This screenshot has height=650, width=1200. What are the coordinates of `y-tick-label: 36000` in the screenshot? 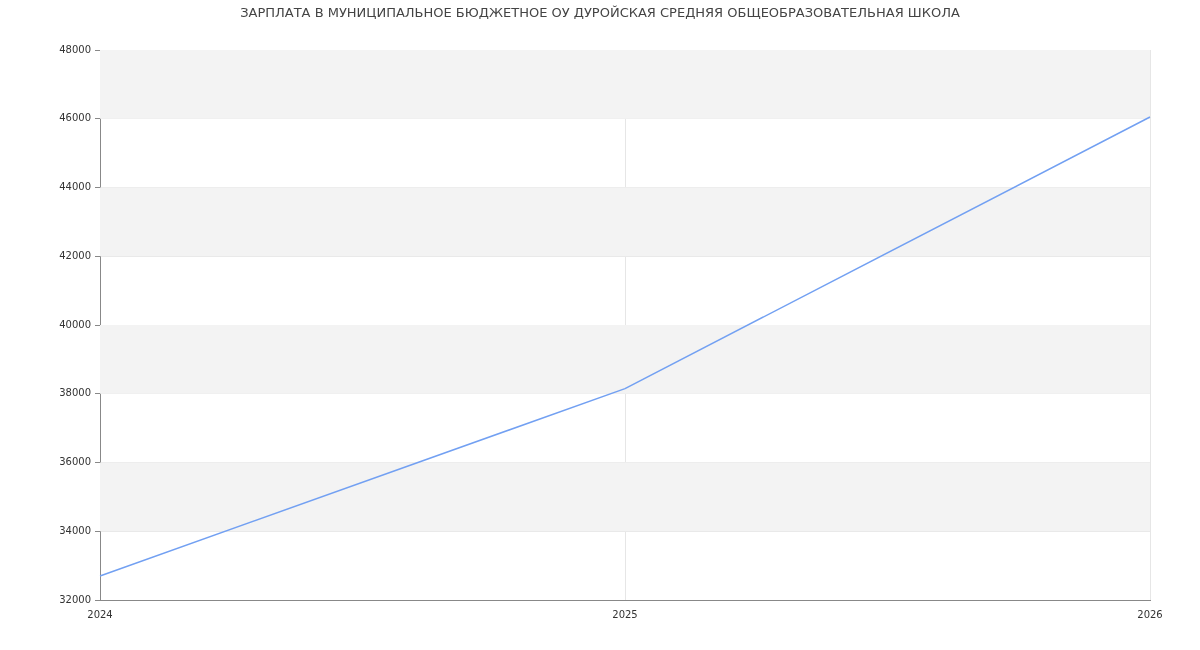 It's located at (75, 462).